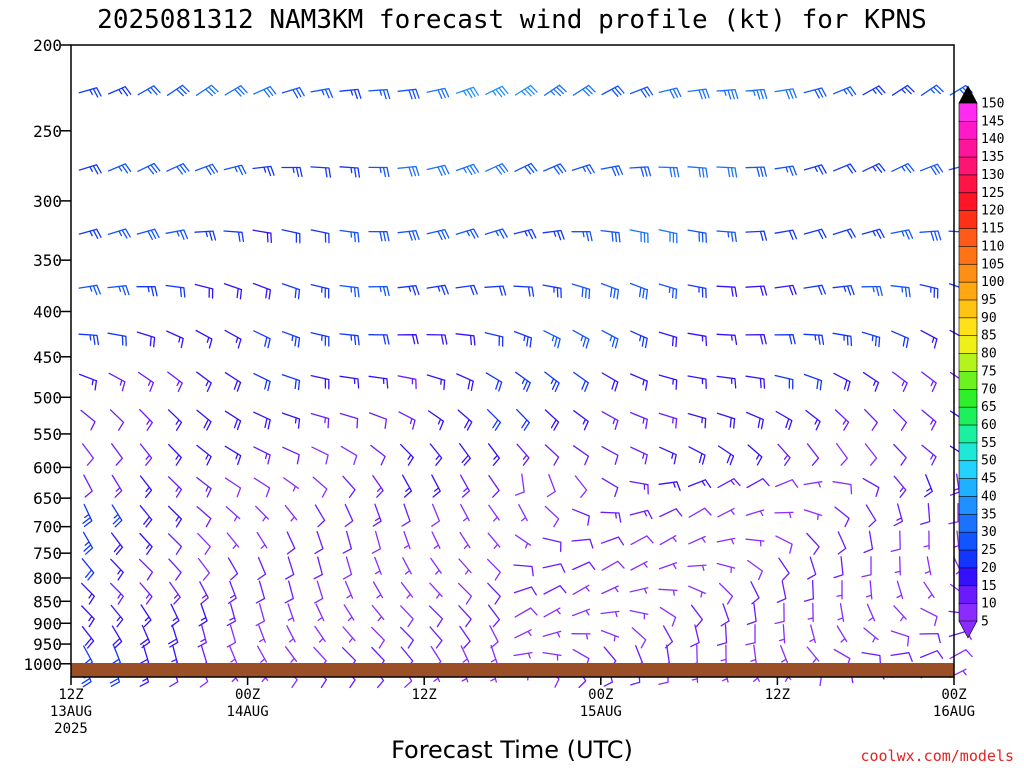 The height and width of the screenshot is (768, 1024). What do you see at coordinates (992, 157) in the screenshot?
I see `colorbar-label: 135` at bounding box center [992, 157].